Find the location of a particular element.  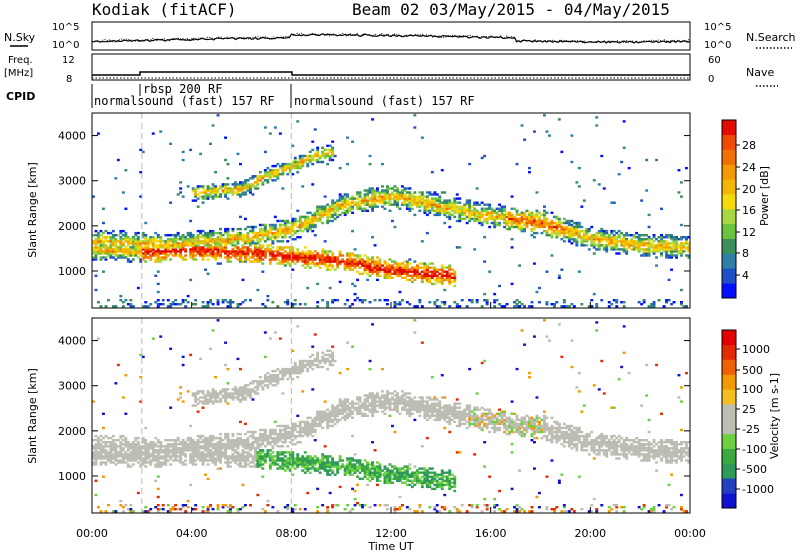

power-cell-2045 is located at coordinates (402, 190).